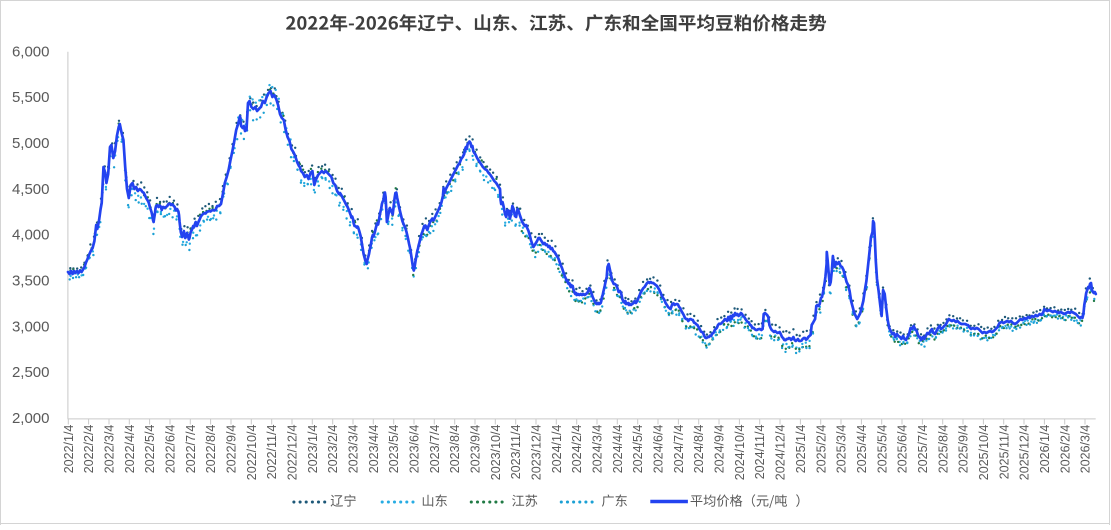 This screenshot has width=1111, height=530. Describe the element at coordinates (577, 449) in the screenshot. I see `svg-text: 2024/2/4` at that location.